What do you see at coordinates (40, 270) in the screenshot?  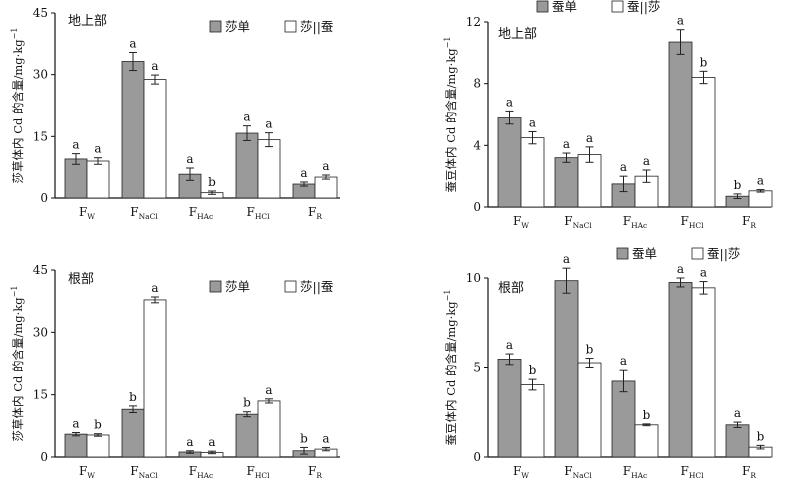 I see `y-tick-label: 45` at bounding box center [40, 270].